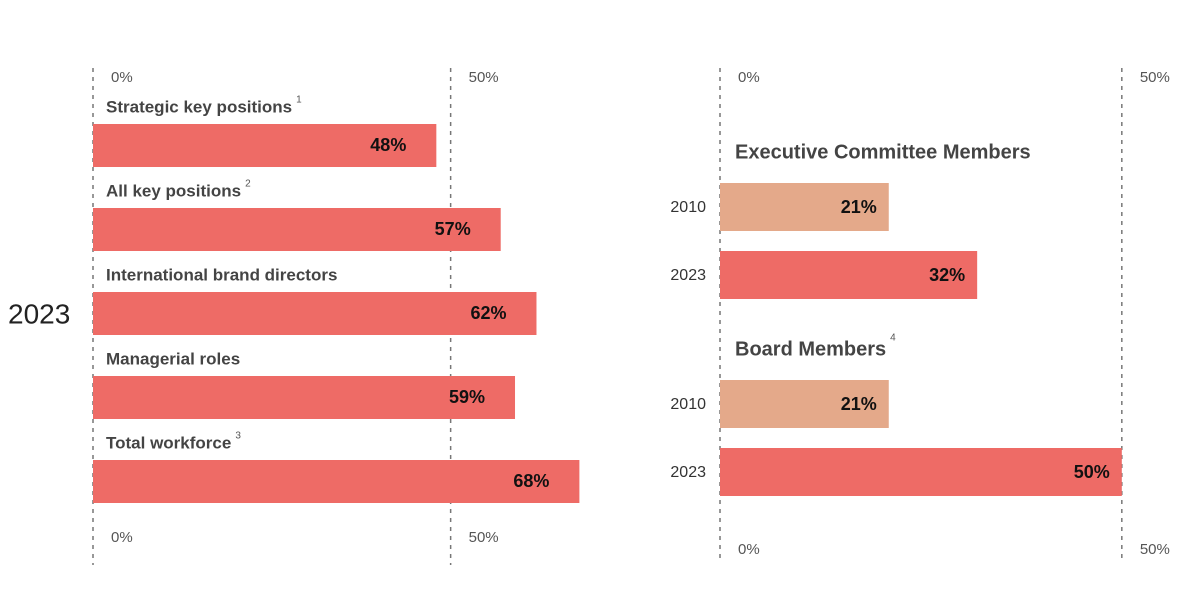 The height and width of the screenshot is (600, 1200). What do you see at coordinates (238, 436) in the screenshot?
I see `footnote-mark: 3` at bounding box center [238, 436].